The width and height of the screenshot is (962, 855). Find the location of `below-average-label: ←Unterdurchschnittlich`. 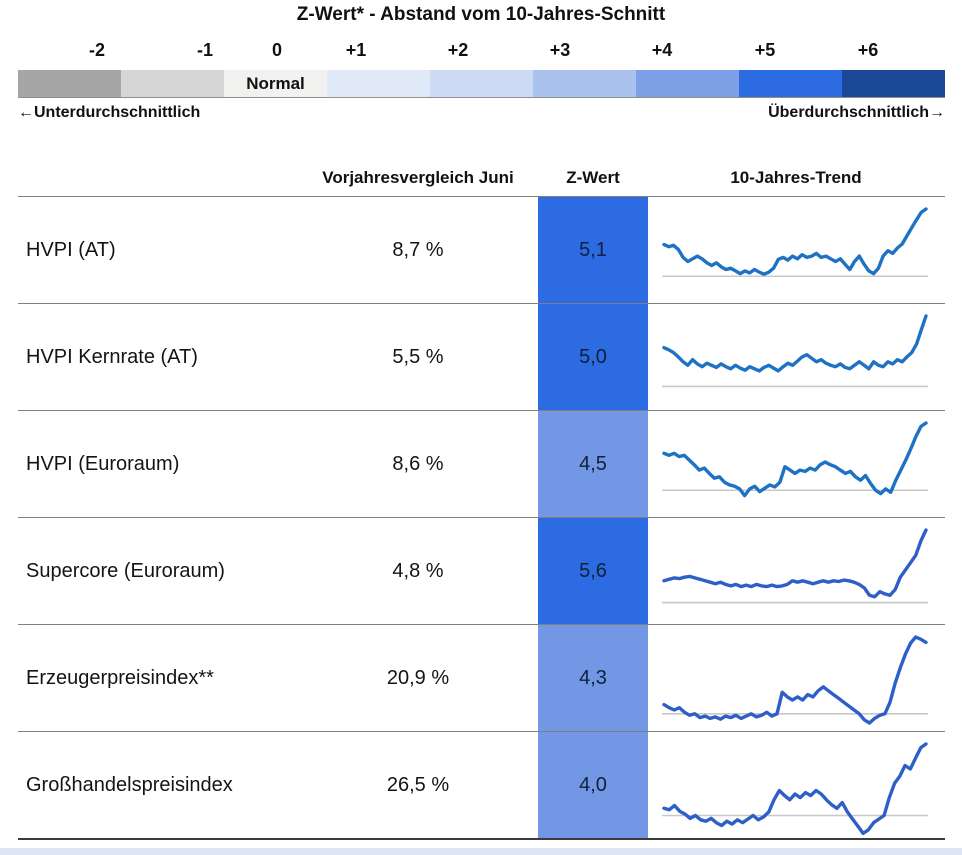

below-average-label: ←Unterdurchschnittlich is located at coordinates (109, 112).